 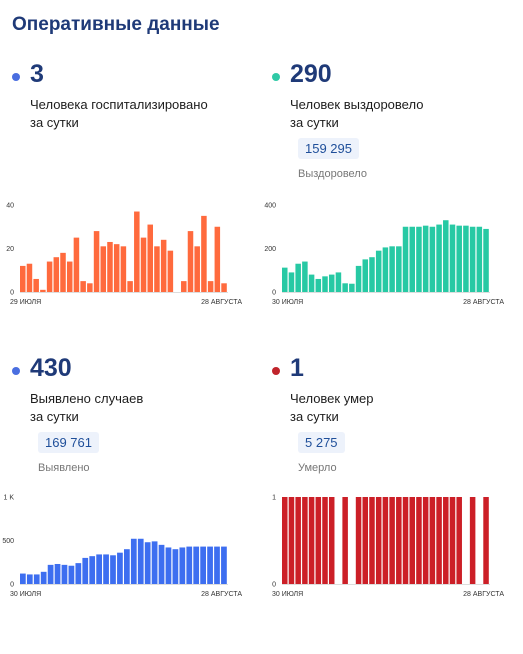 What do you see at coordinates (357, 104) in the screenshot?
I see `description-line: Человек выздоровело` at bounding box center [357, 104].